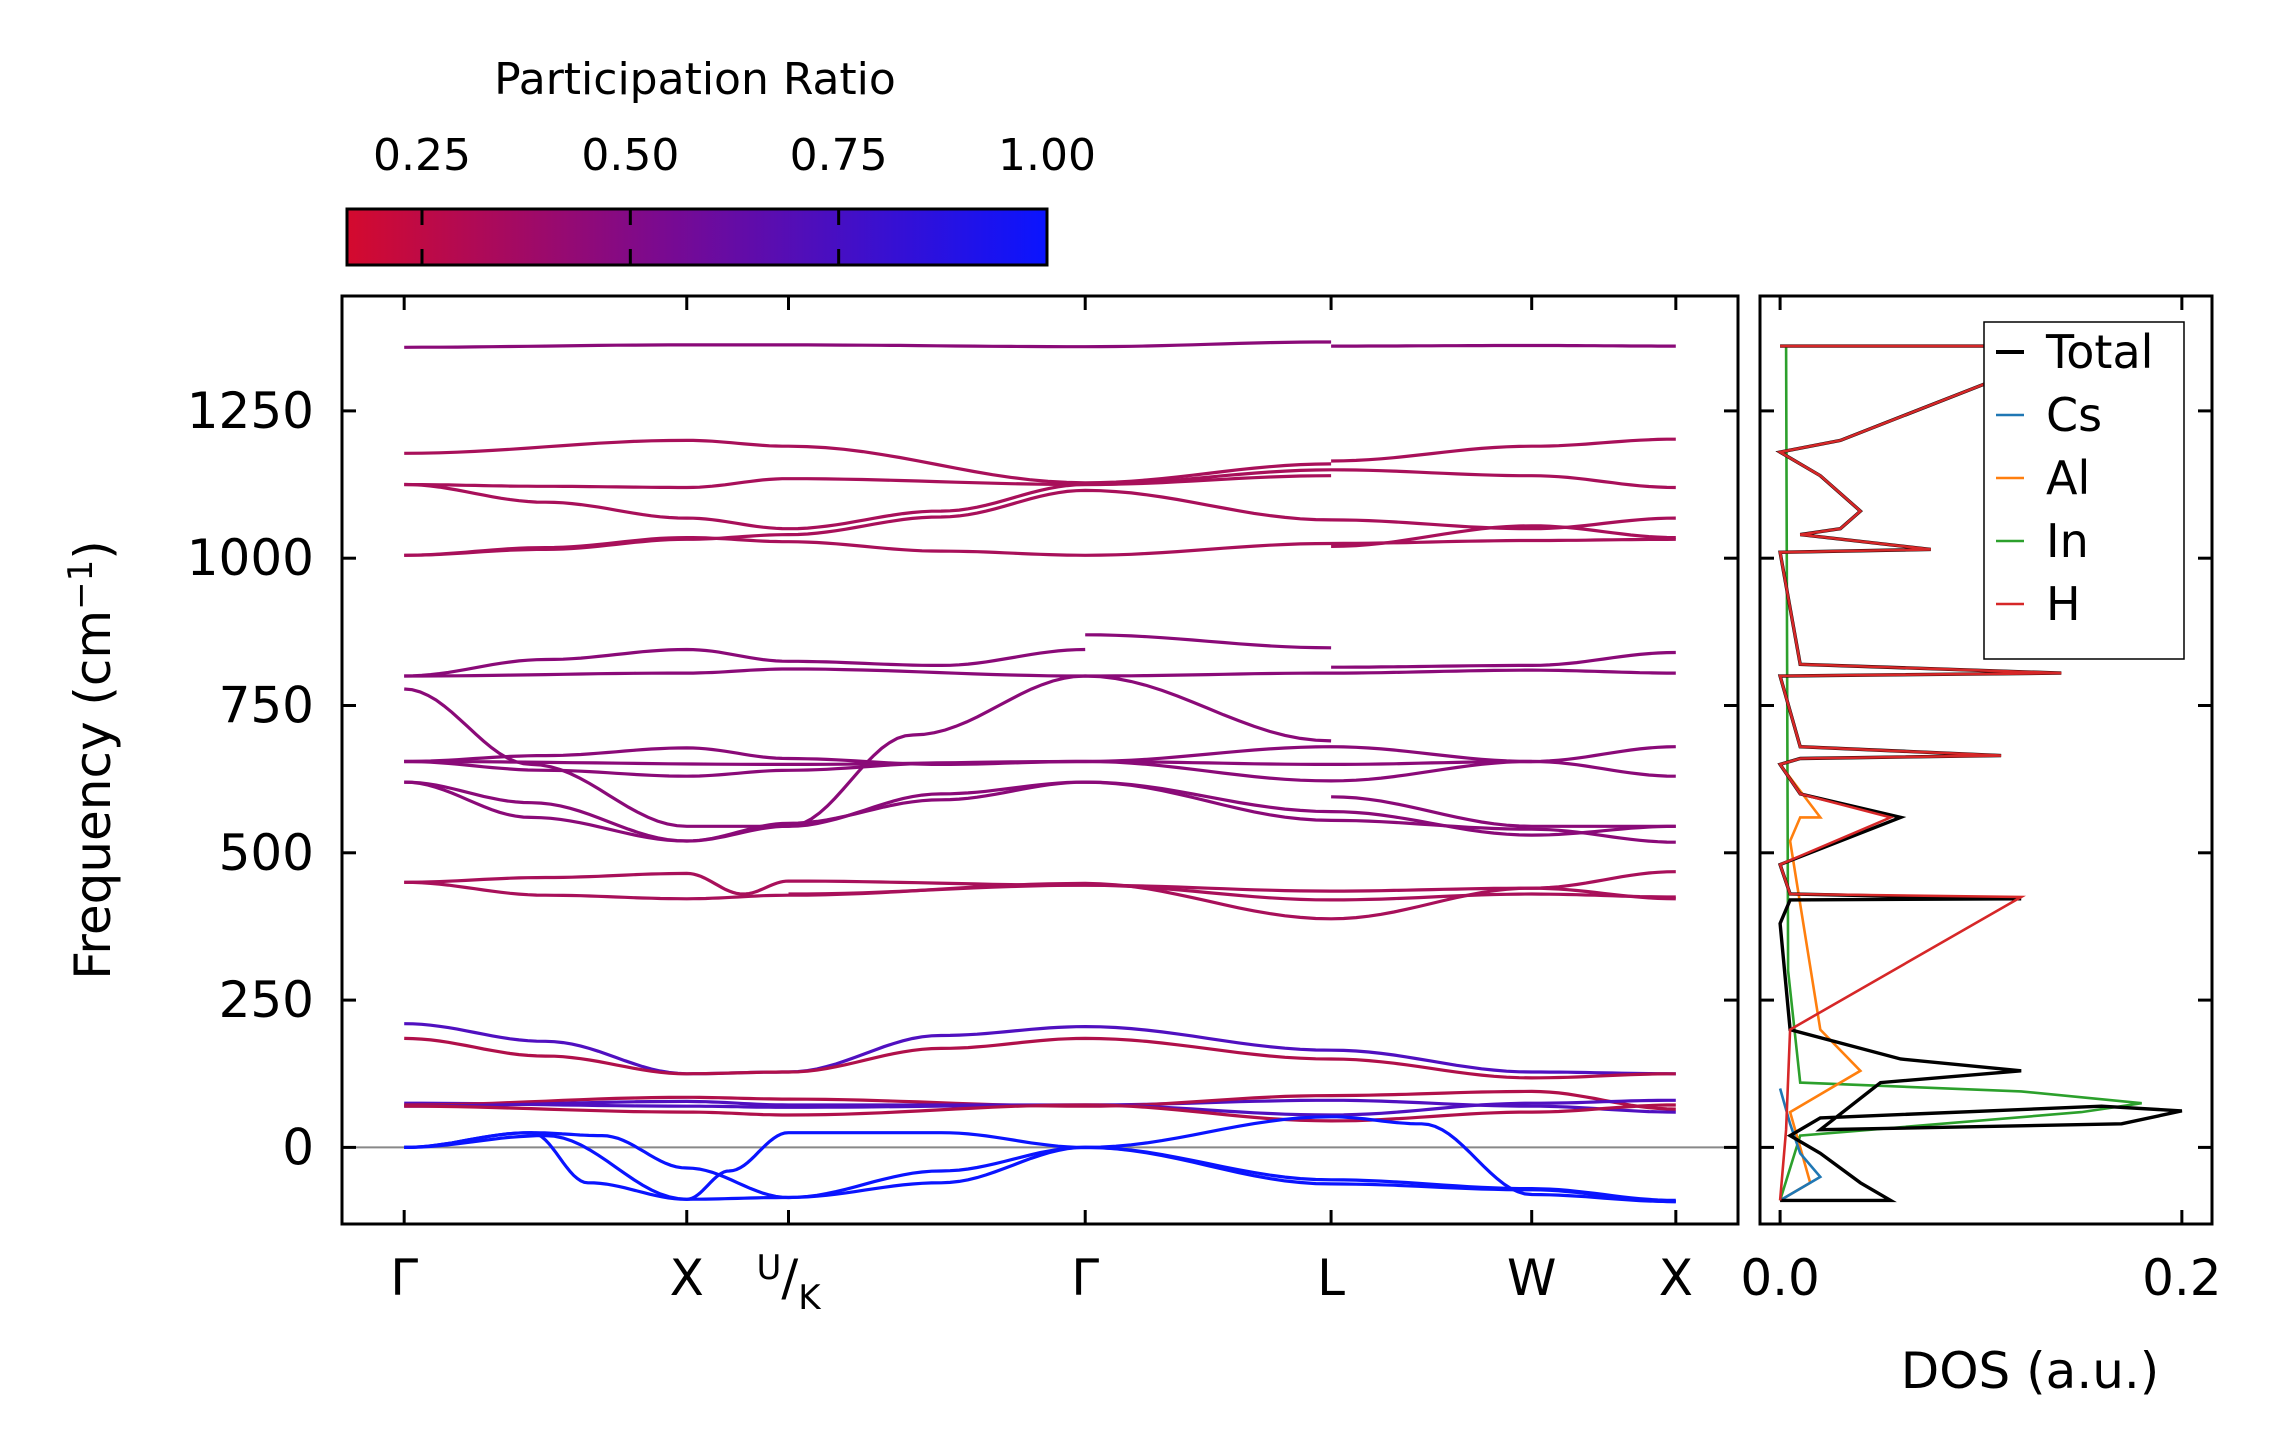  What do you see at coordinates (868, 502) in the screenshot?
I see `band-b1125b` at bounding box center [868, 502].